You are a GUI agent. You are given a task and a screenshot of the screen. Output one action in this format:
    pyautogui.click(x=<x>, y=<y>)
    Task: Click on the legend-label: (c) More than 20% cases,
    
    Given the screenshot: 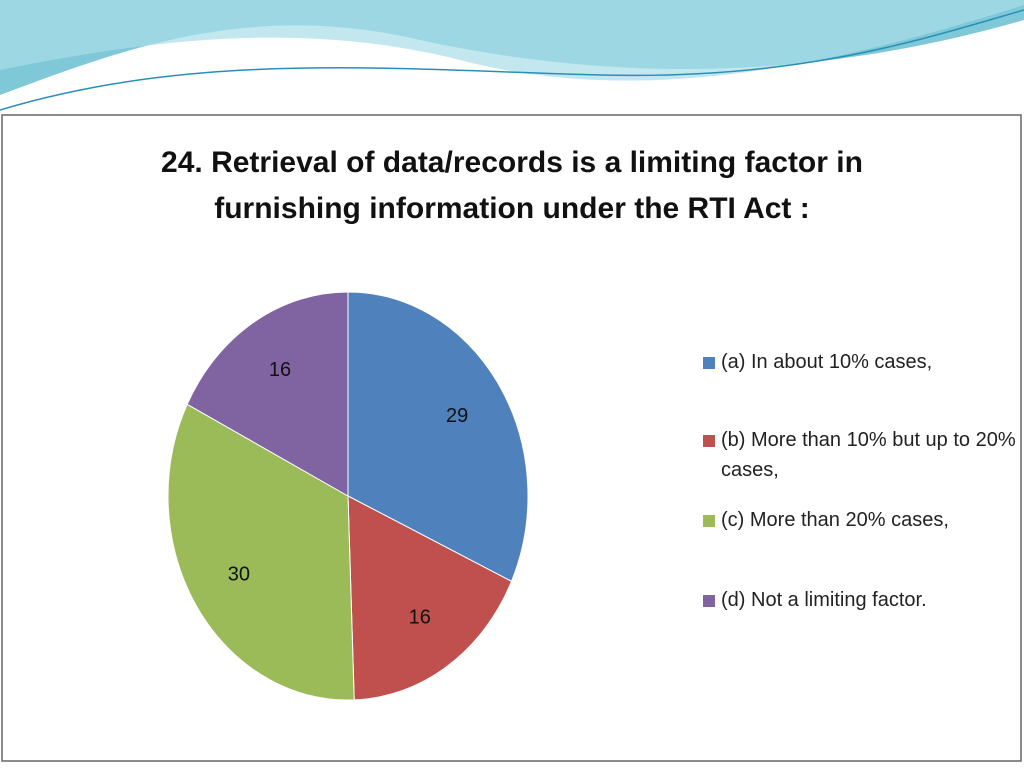 What is the action you would take?
    pyautogui.click(x=835, y=520)
    